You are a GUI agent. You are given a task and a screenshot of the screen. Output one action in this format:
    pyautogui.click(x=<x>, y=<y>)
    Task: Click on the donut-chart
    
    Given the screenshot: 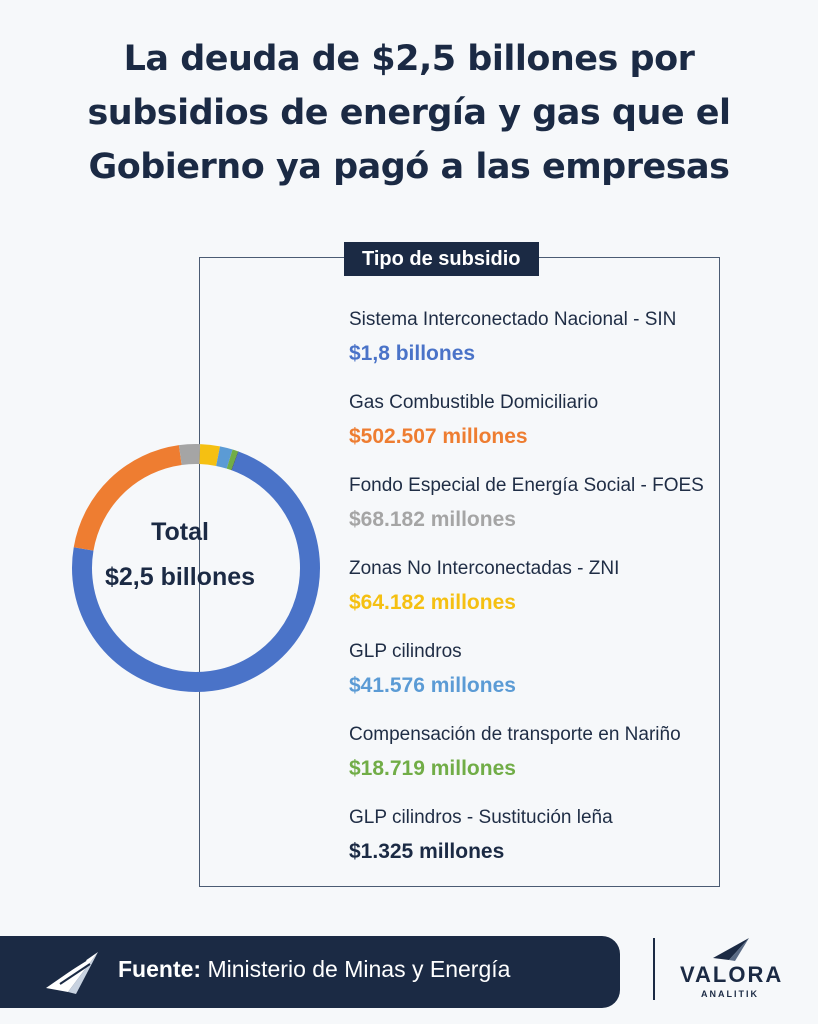 What is the action you would take?
    pyautogui.click(x=196, y=568)
    